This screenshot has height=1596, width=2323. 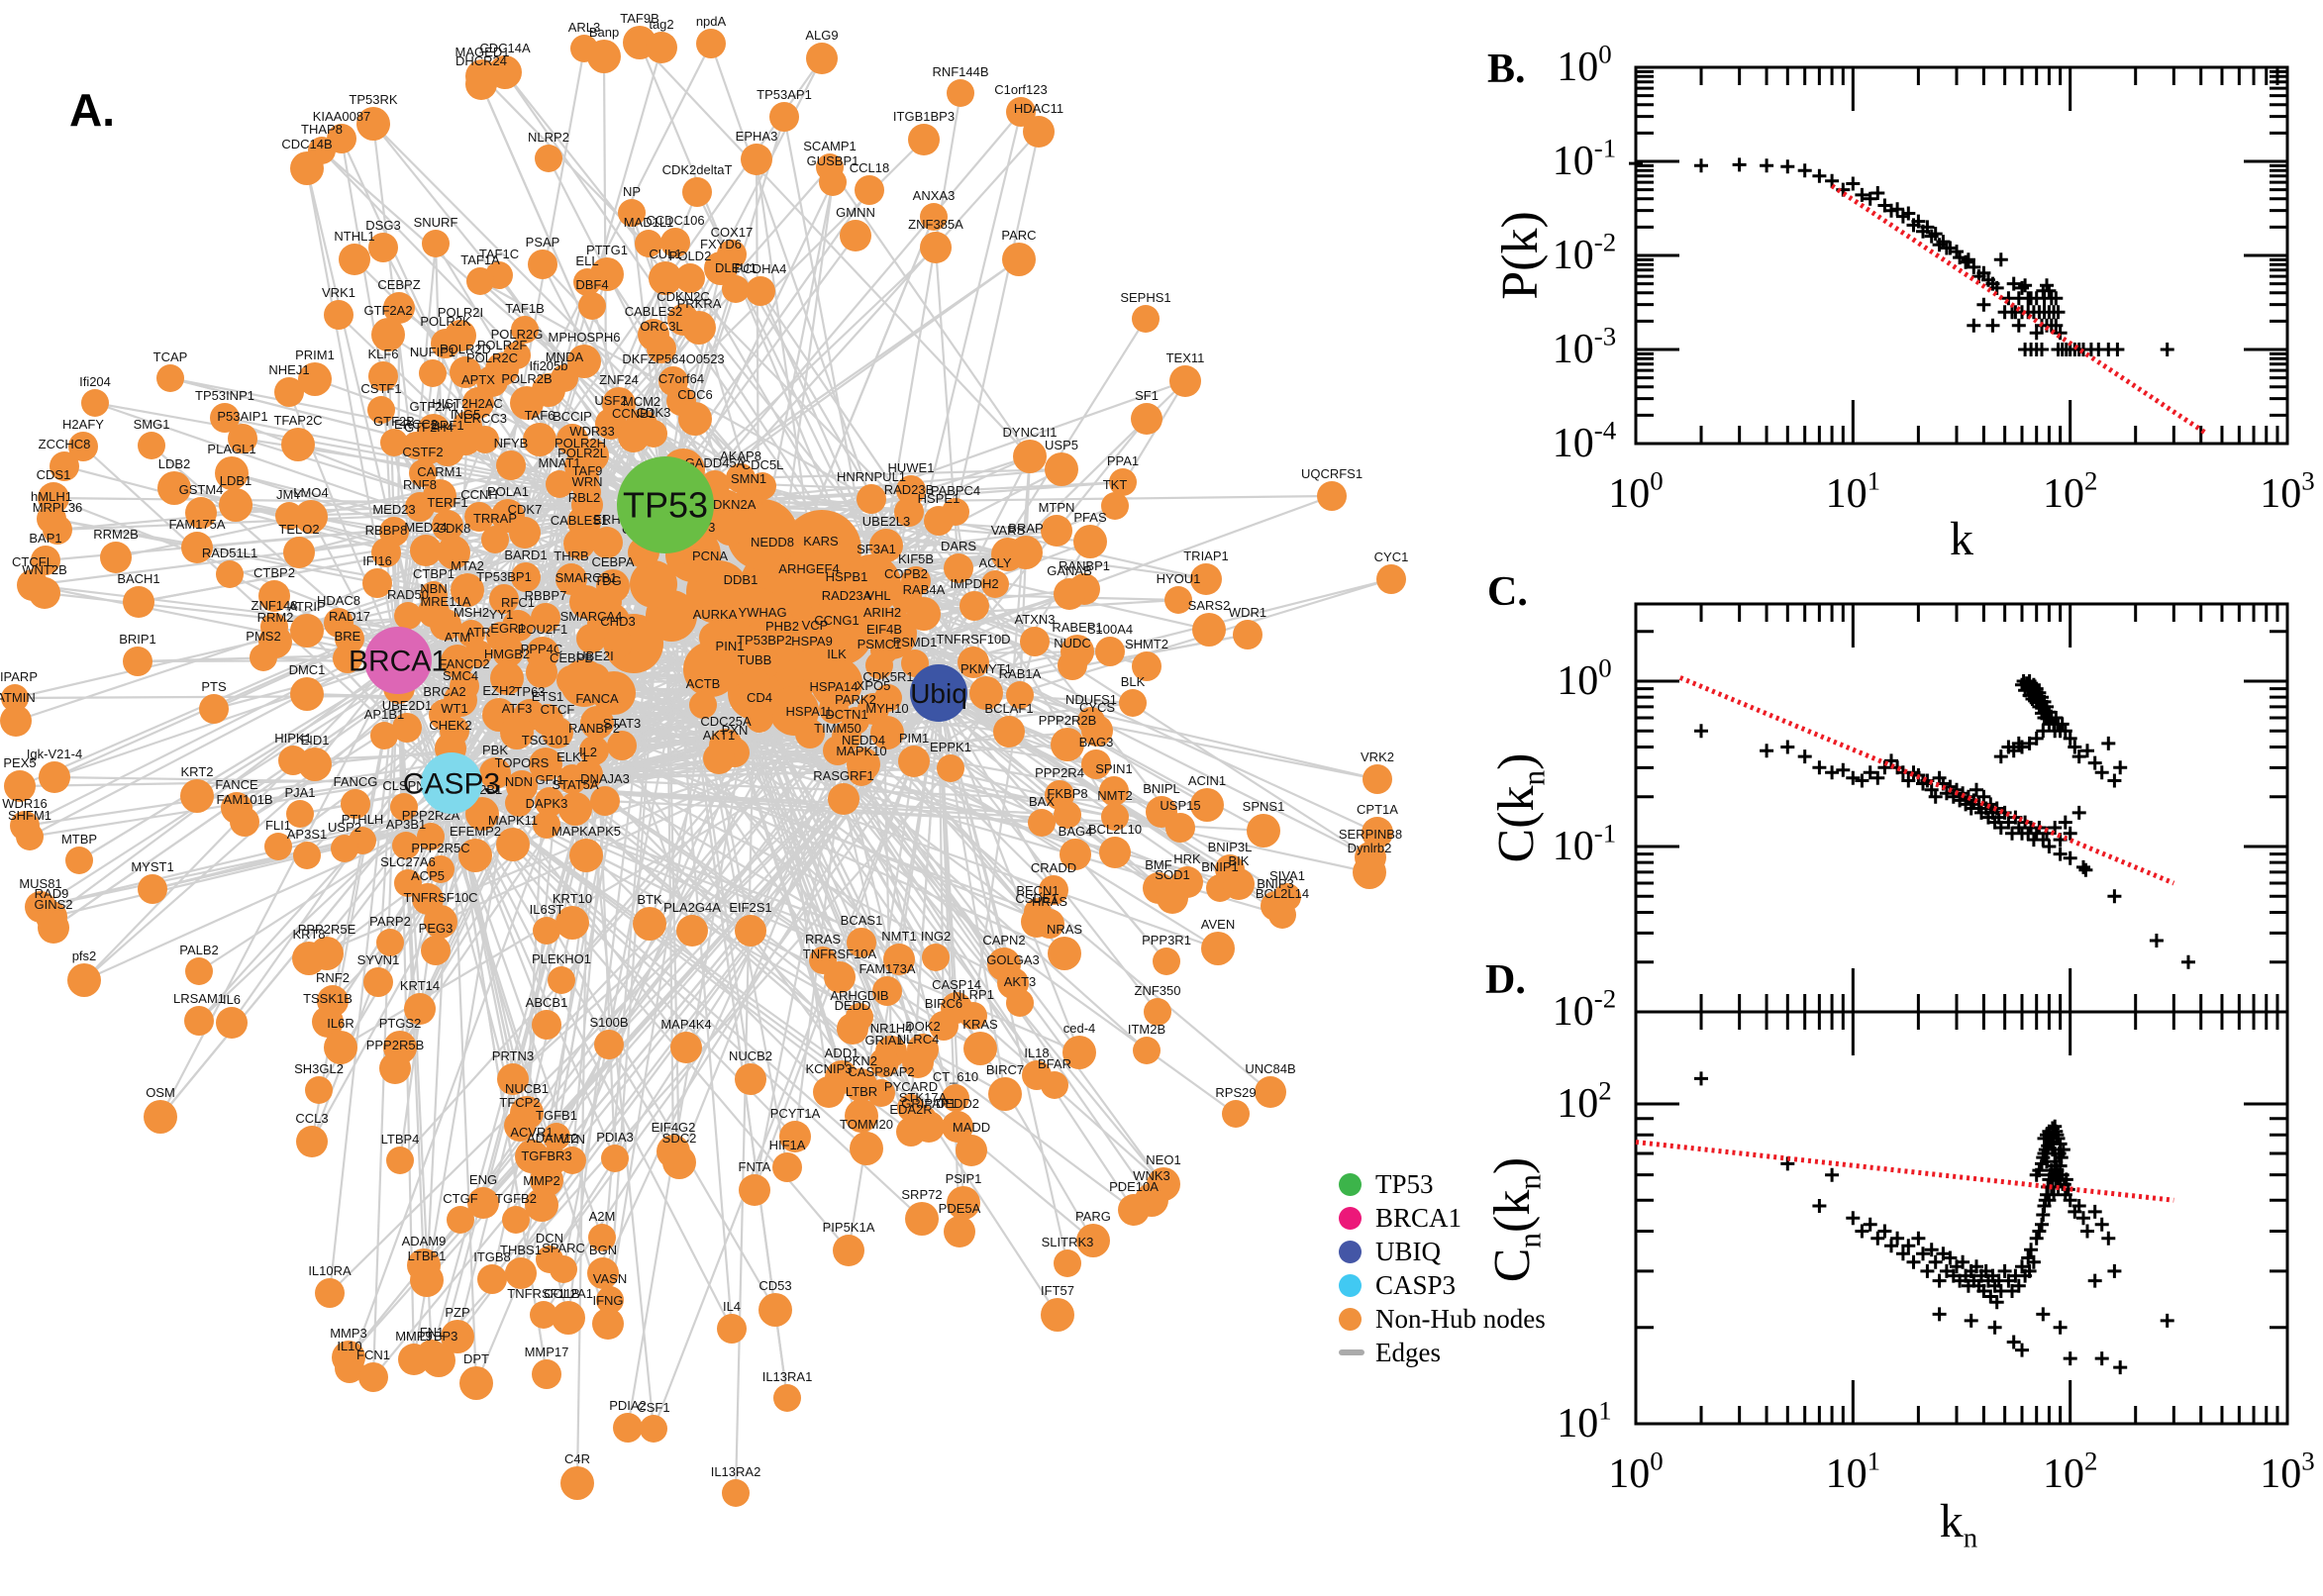 What do you see at coordinates (1220, 866) in the screenshot?
I see `node-label: BNIP1` at bounding box center [1220, 866].